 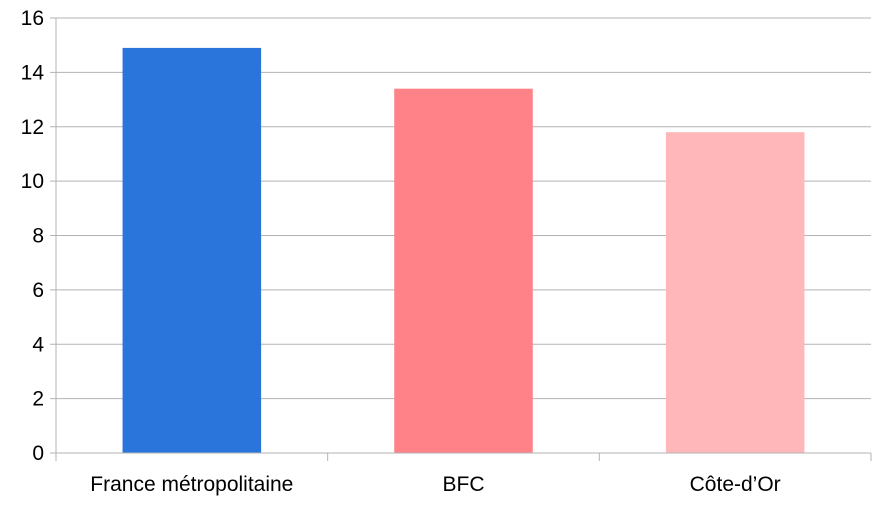 I want to click on x-tick-label: BFC, so click(x=464, y=484).